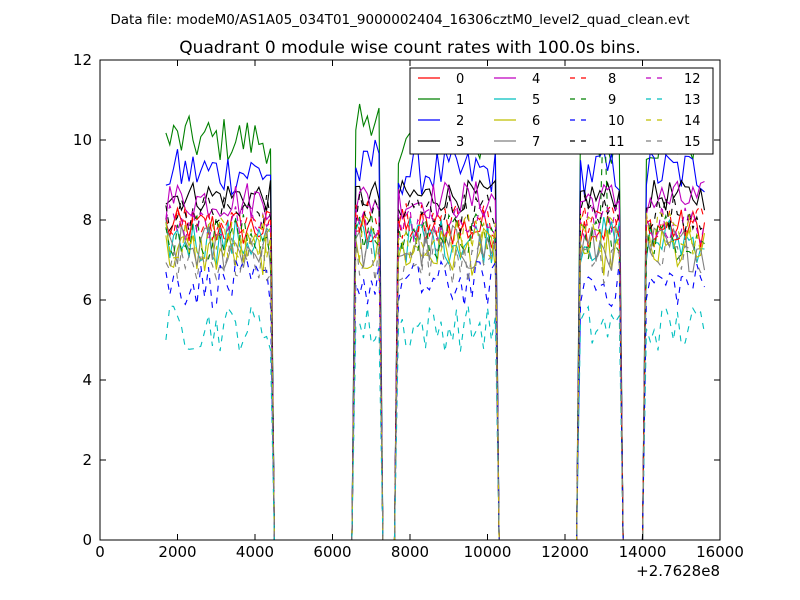 The height and width of the screenshot is (600, 800). What do you see at coordinates (536, 79) in the screenshot?
I see `legend-label-4: 4` at bounding box center [536, 79].